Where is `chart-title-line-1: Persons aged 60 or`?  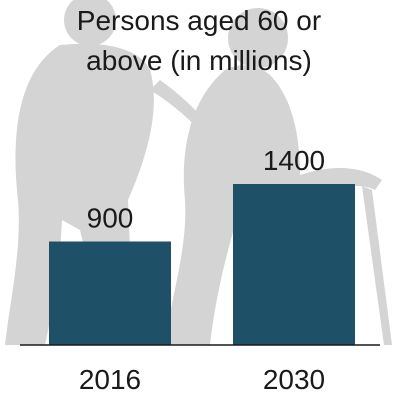 chart-title-line-1: Persons aged 60 or is located at coordinates (199, 20).